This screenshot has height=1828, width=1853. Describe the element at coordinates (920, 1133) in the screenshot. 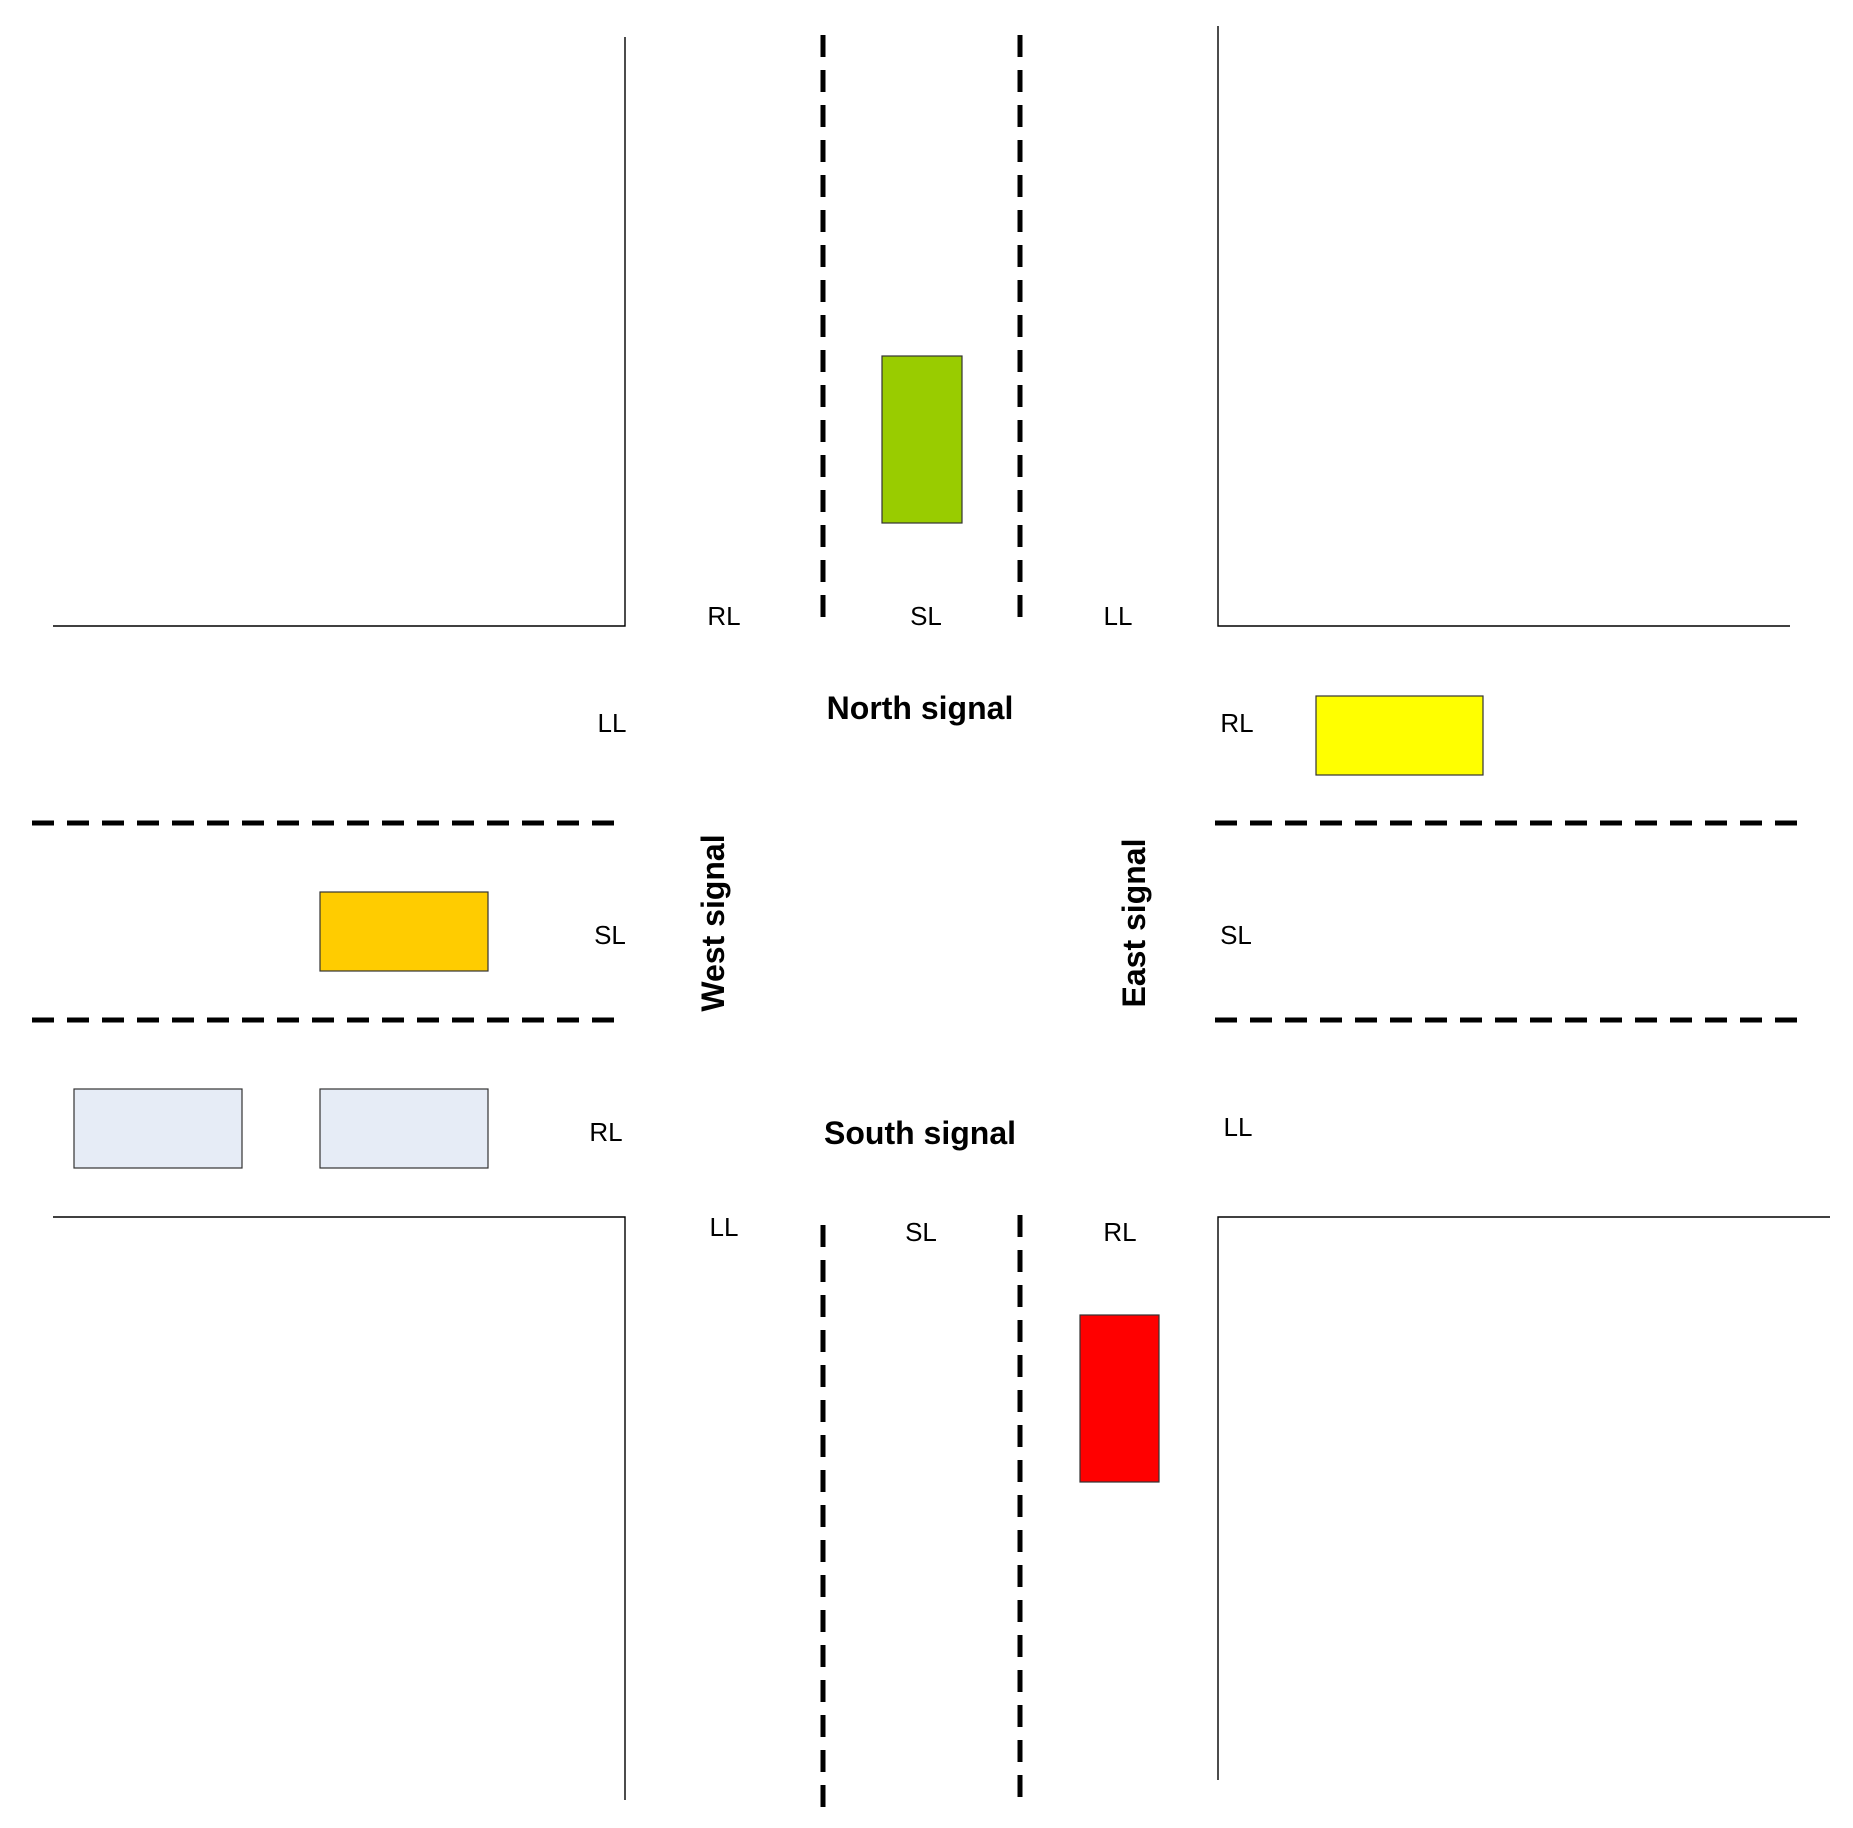

I see `south-signal-label: South signal` at that location.